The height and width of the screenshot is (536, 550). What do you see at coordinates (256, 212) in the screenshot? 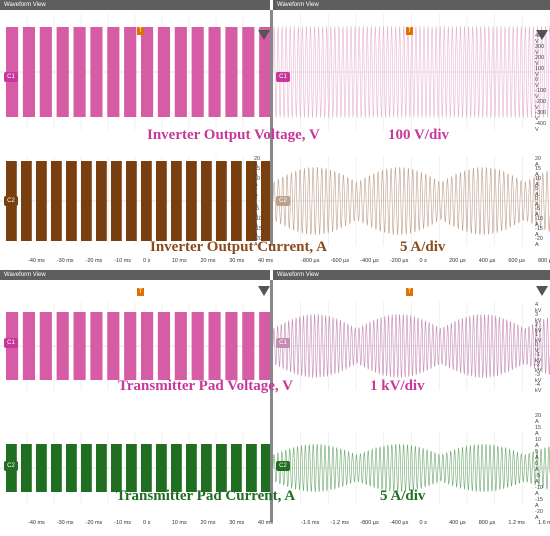
I see `y-tick-label: -5 A` at bounding box center [256, 212].